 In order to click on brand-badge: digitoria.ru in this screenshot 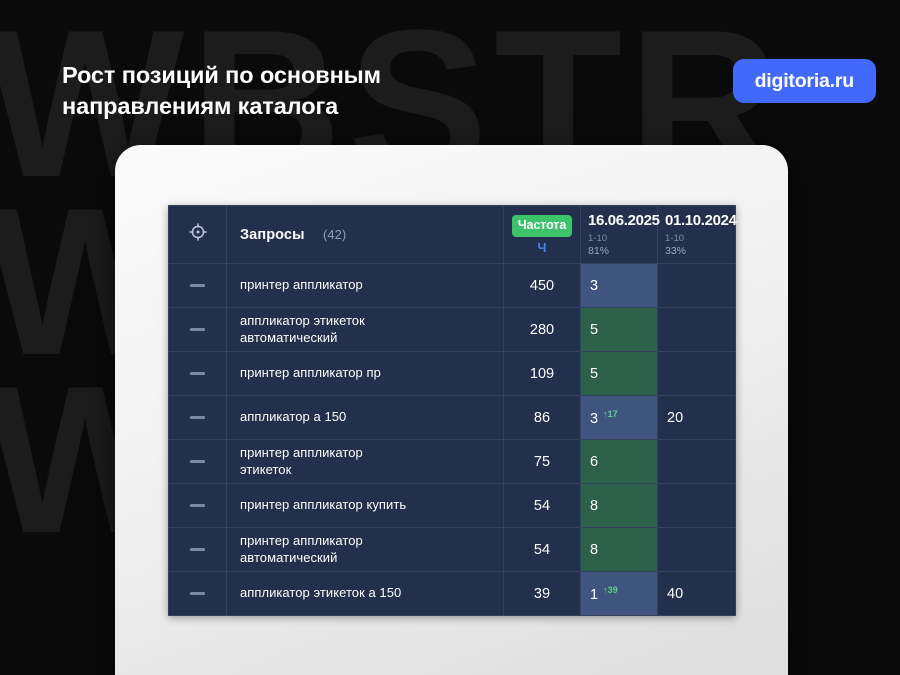, I will do `click(804, 81)`.